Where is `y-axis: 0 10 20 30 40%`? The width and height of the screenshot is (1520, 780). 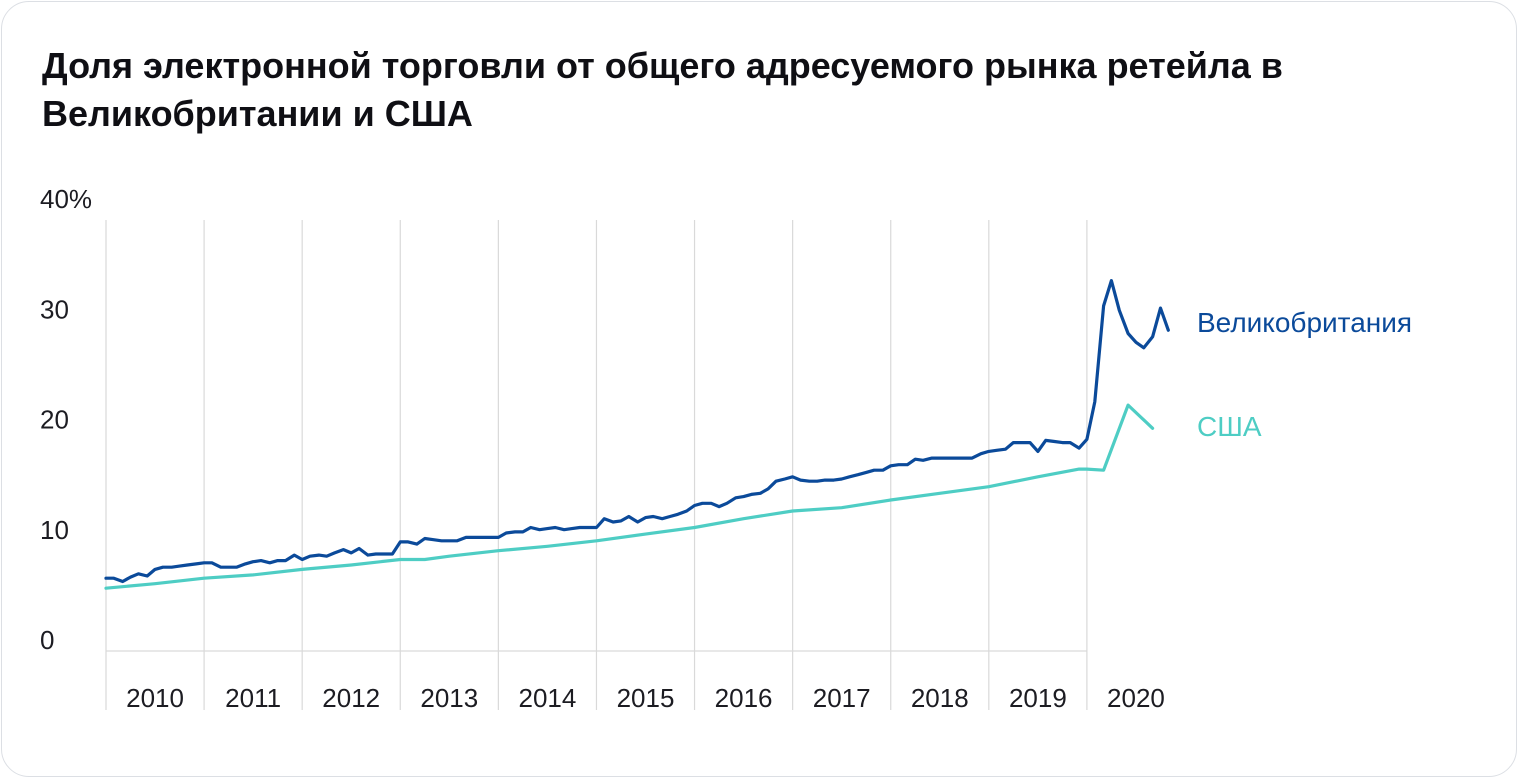
y-axis: 0 10 20 30 40% is located at coordinates (66, 419).